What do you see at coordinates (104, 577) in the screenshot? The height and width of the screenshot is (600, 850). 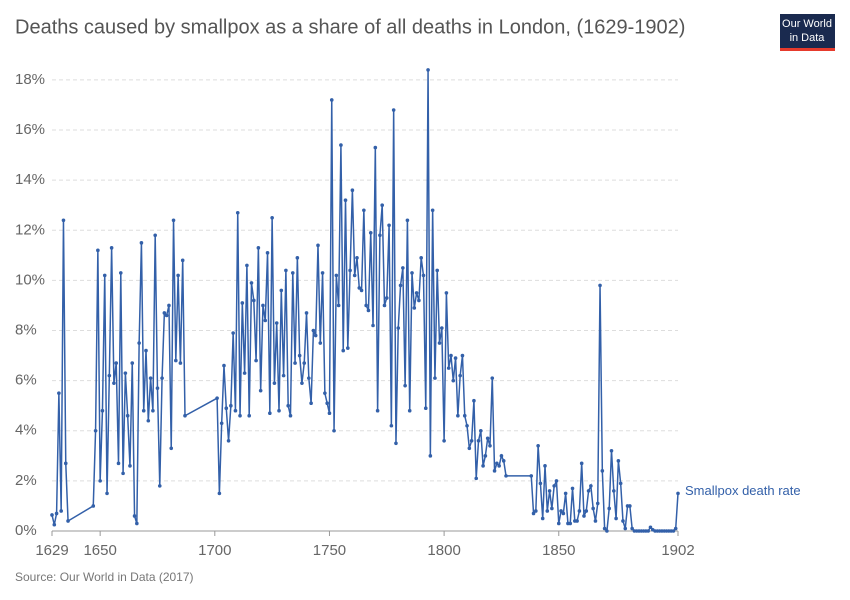 I see `source: Source: Our World in Data (2017)` at bounding box center [104, 577].